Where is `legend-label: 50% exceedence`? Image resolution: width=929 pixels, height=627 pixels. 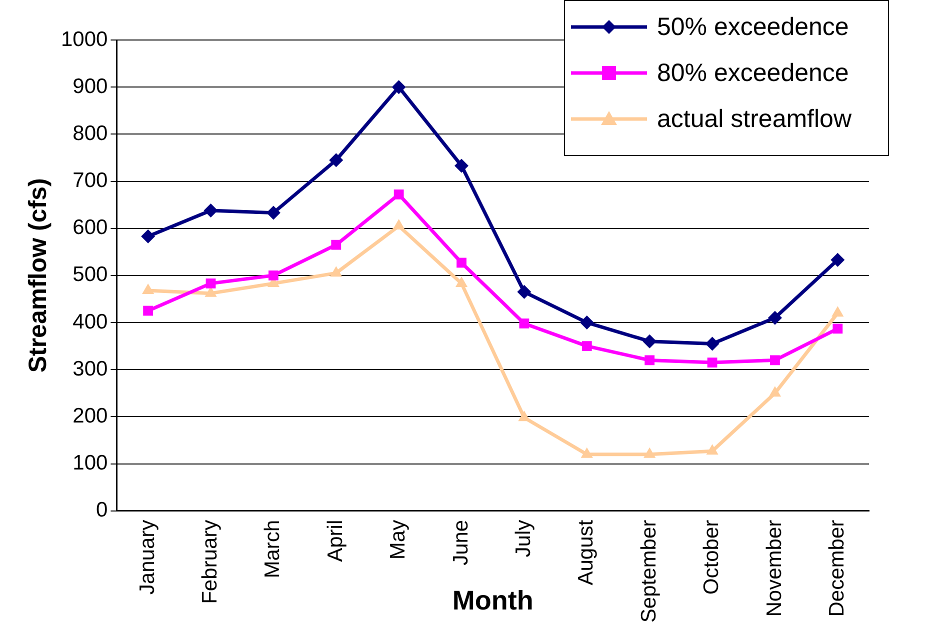
legend-label: 50% exceedence is located at coordinates (753, 27).